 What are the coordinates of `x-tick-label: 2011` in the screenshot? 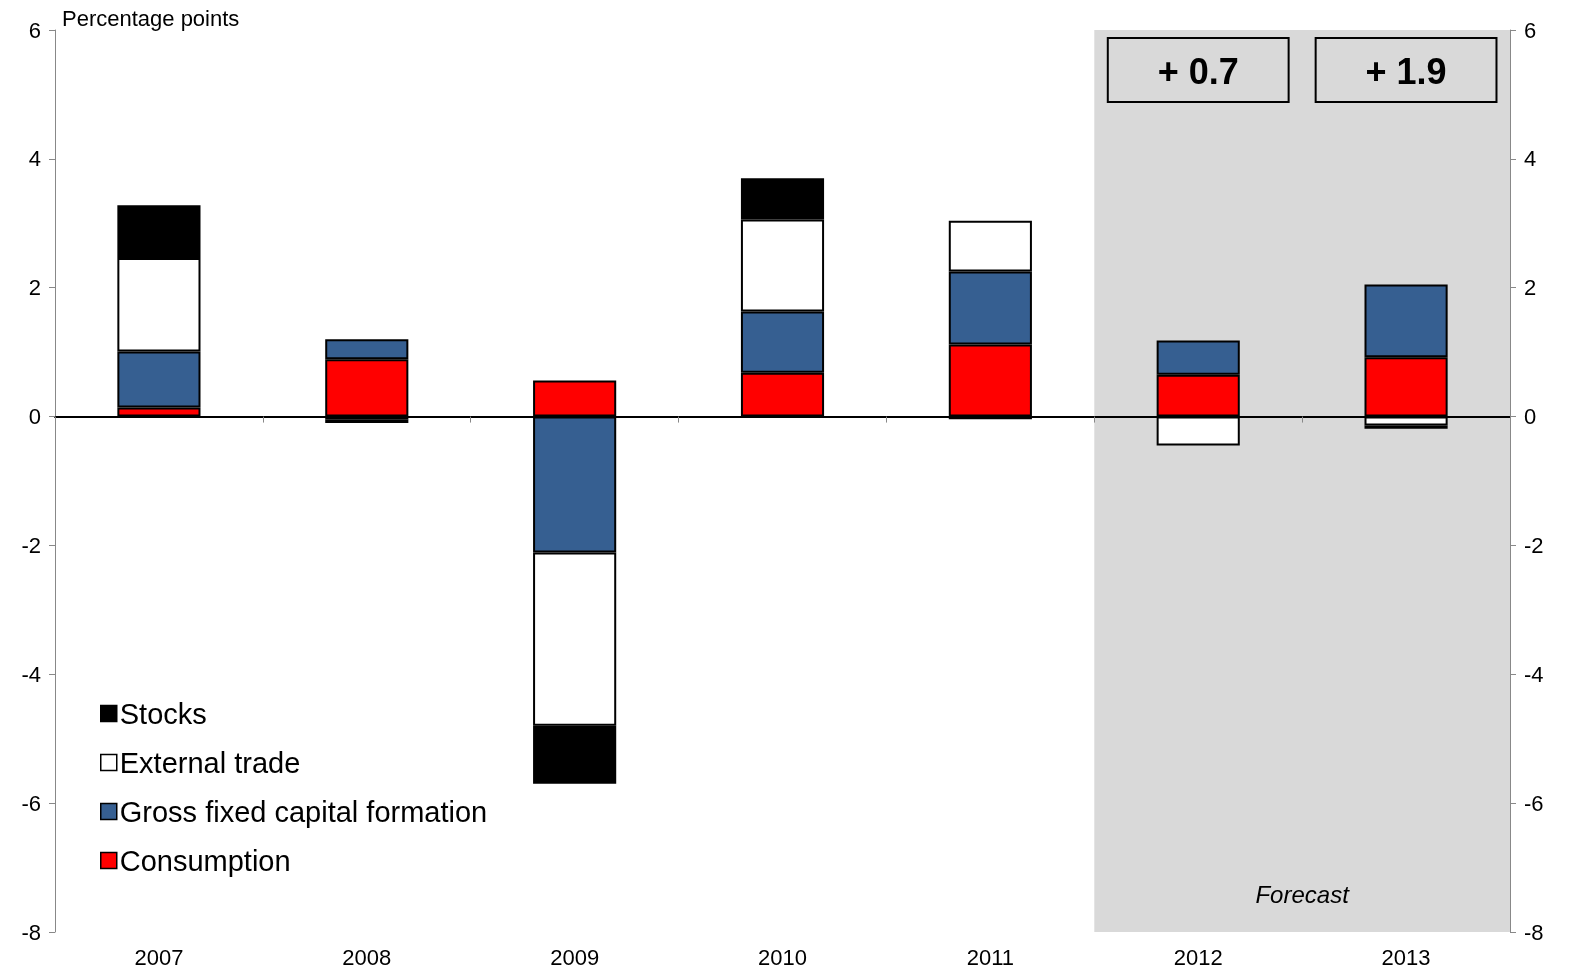 It's located at (990, 957).